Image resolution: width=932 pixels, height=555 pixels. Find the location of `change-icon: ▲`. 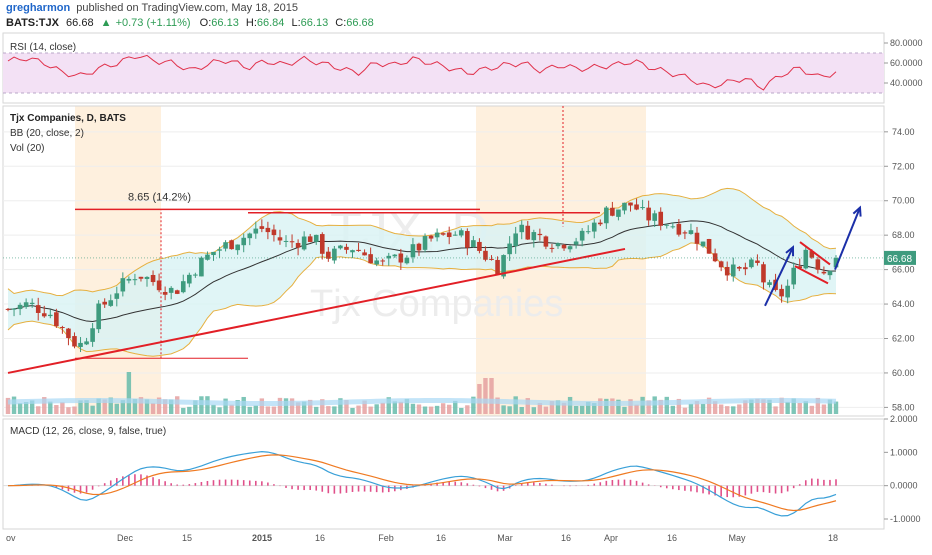

change-icon: ▲ is located at coordinates (106, 23).